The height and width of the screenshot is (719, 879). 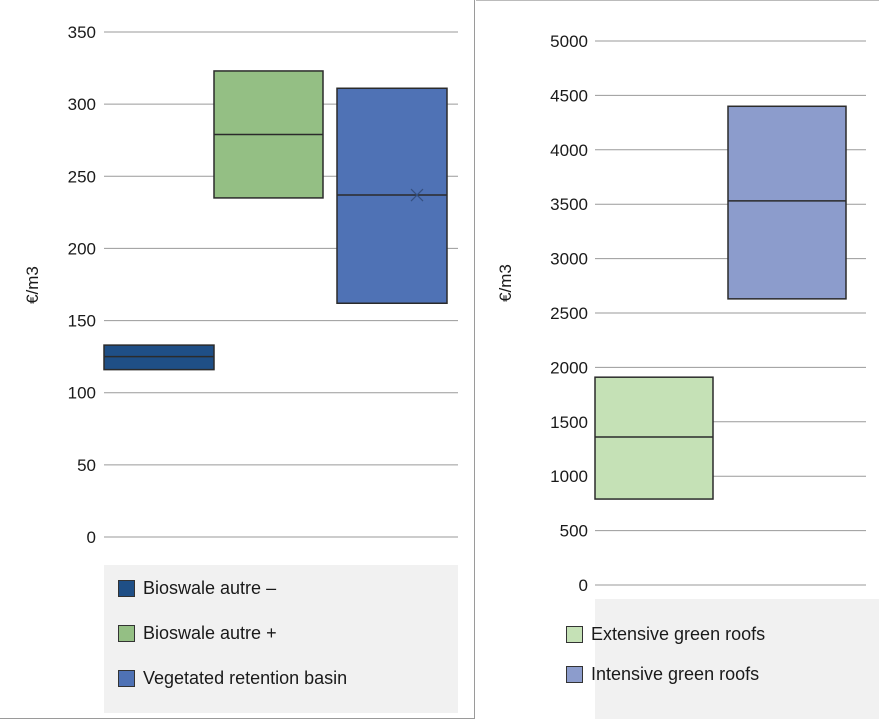 I want to click on mean-marker, so click(x=417, y=195).